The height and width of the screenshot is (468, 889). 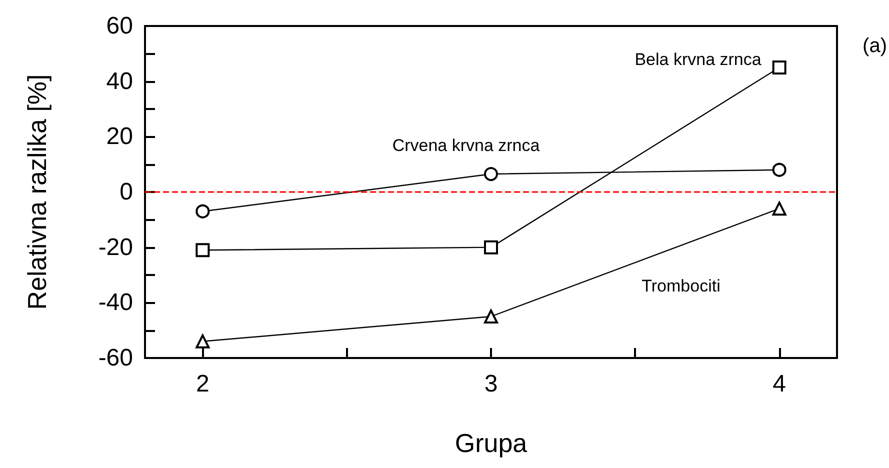 What do you see at coordinates (681, 286) in the screenshot?
I see `series-label: Trombociti` at bounding box center [681, 286].